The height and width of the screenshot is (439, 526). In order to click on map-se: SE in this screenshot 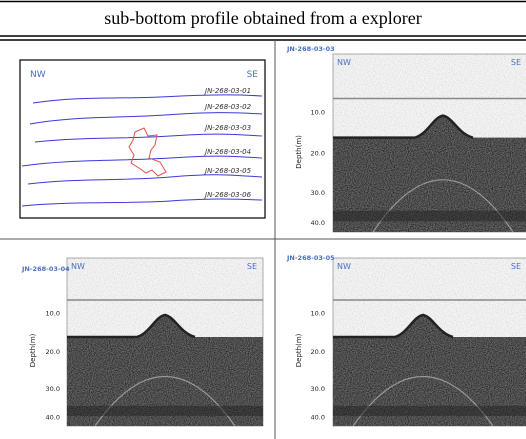, I will do `click(253, 75)`.